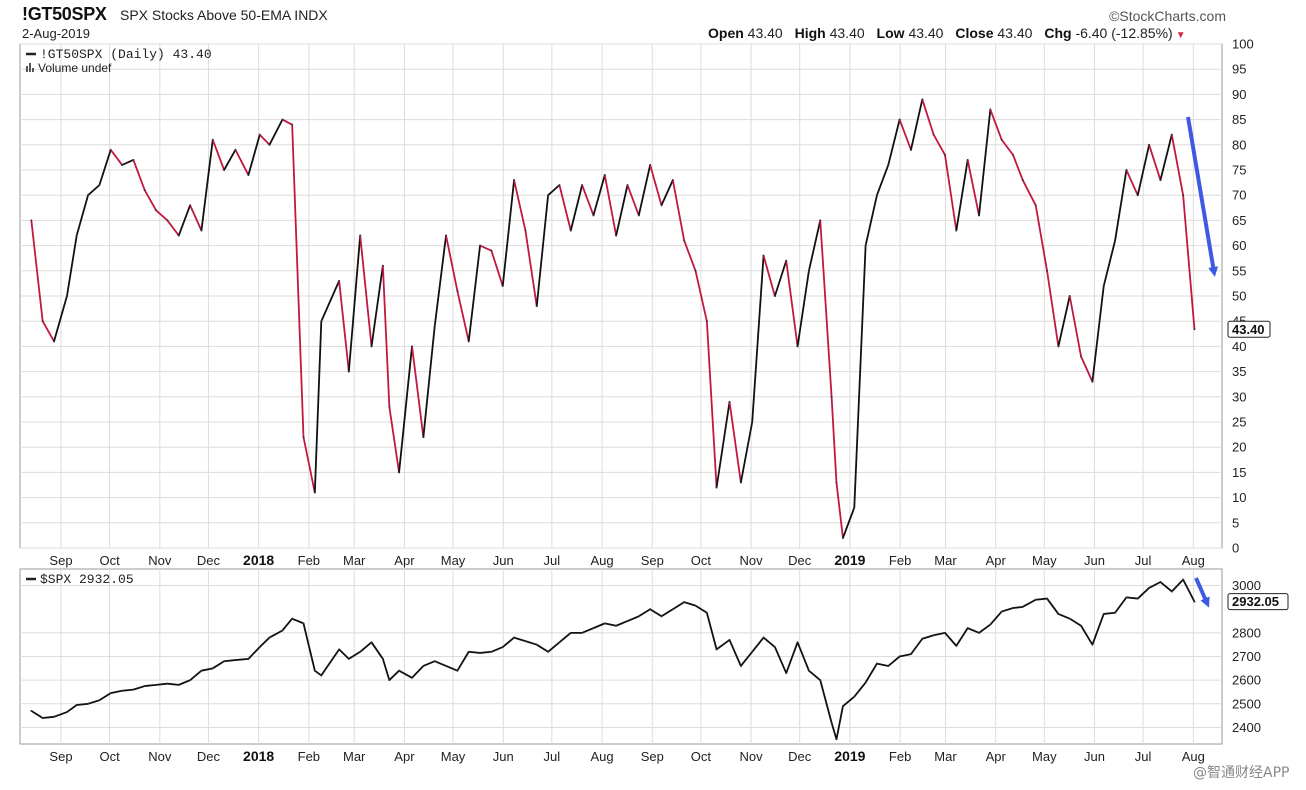 This screenshot has width=1306, height=790. Describe the element at coordinates (1239, 195) in the screenshot. I see `y-tick-label: 70` at that location.